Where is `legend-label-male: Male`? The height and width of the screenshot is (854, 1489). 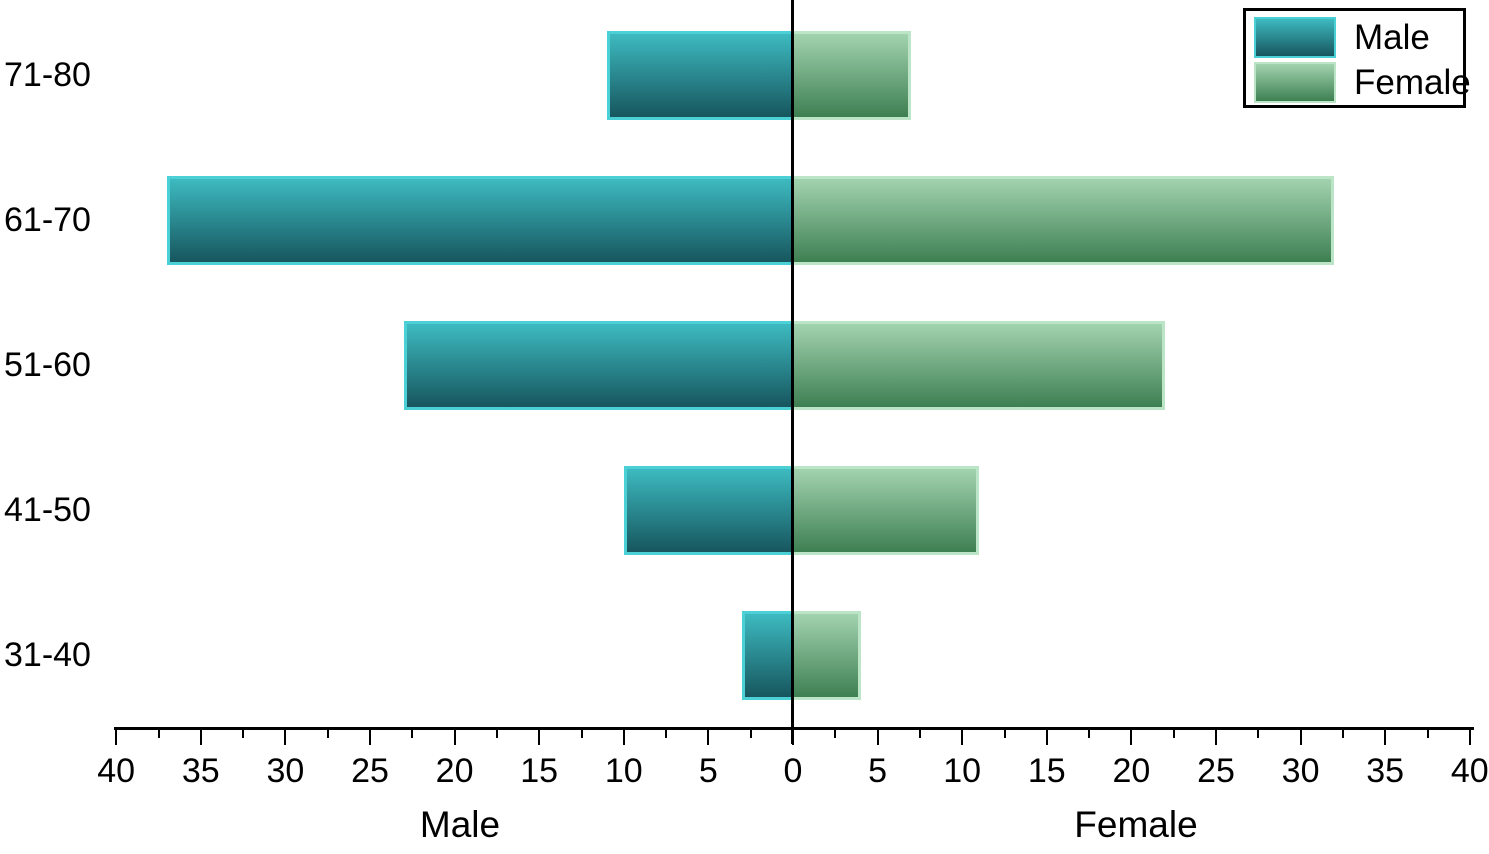
legend-label-male: Male is located at coordinates (1392, 37).